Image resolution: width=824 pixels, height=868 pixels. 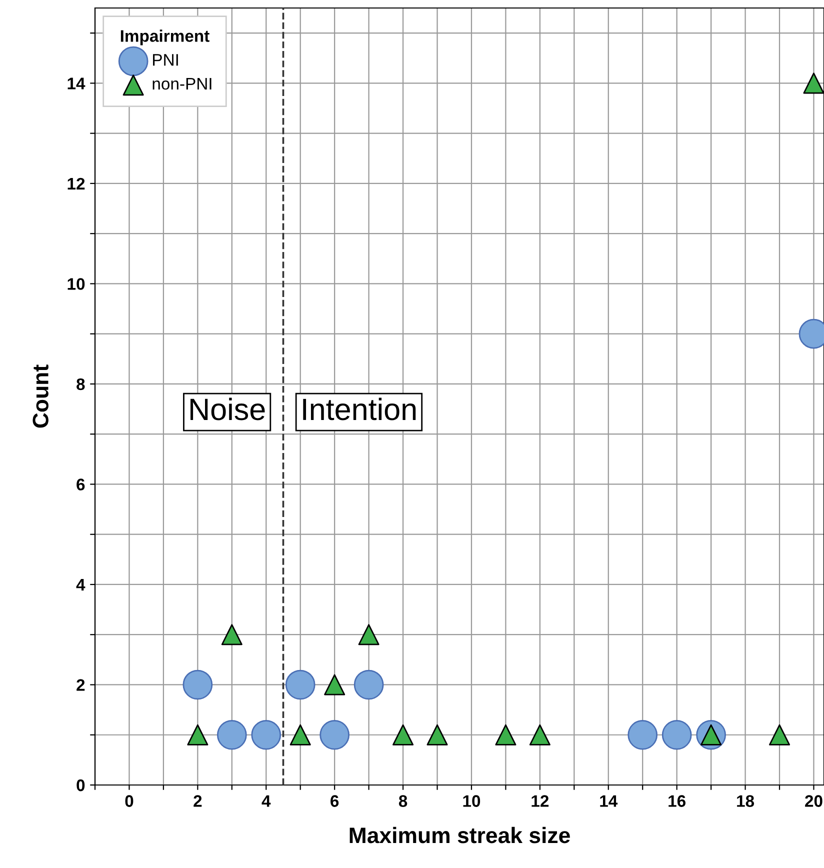 I want to click on legend-label: non-PNI, so click(x=182, y=84).